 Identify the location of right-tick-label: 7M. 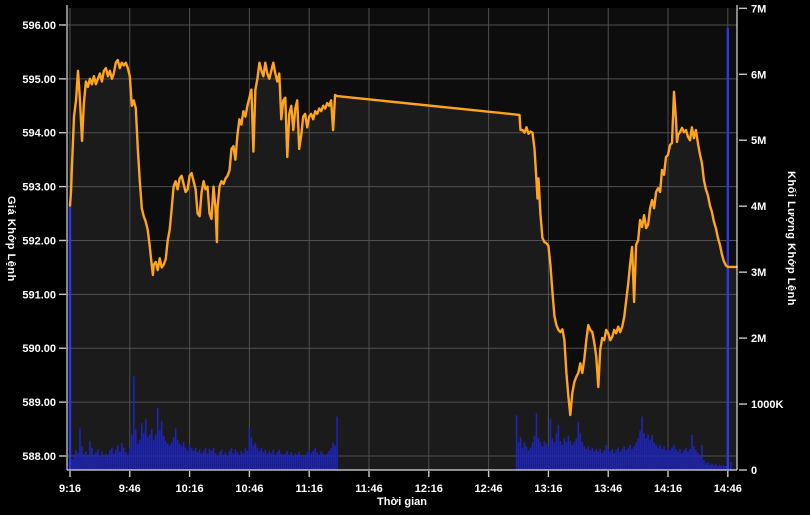
(758, 9).